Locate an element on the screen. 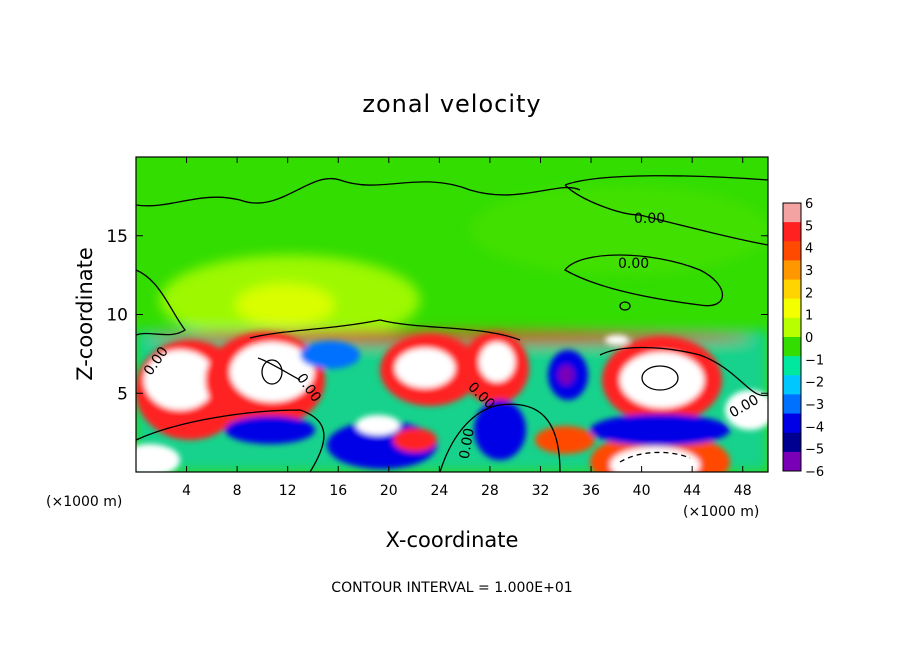  x-tick-label: 48 is located at coordinates (743, 491).